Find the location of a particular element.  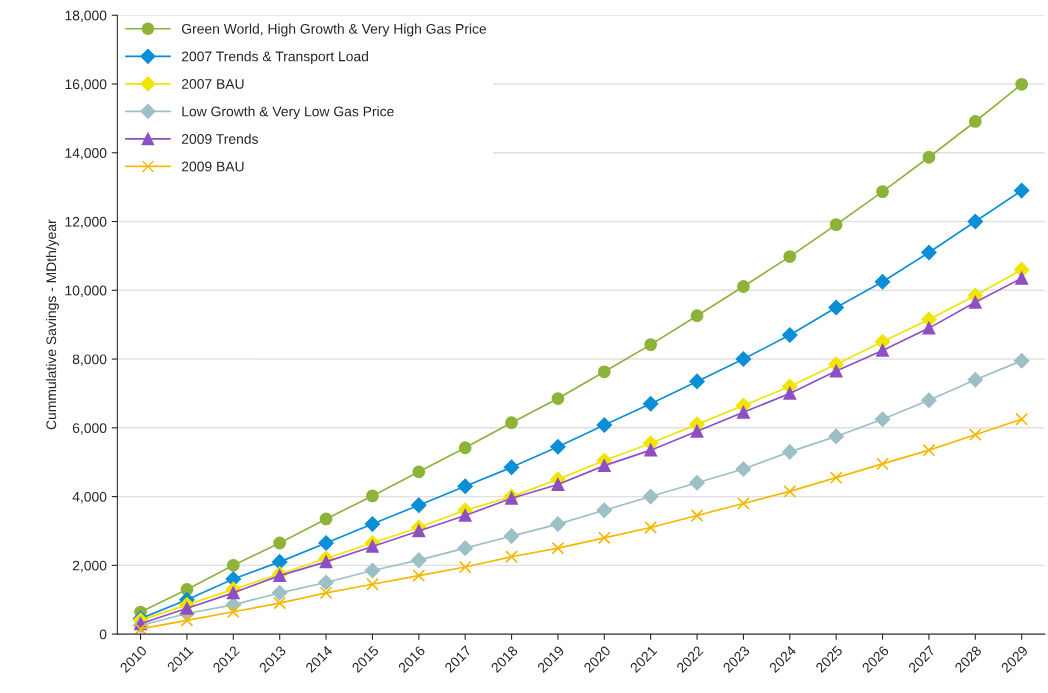

y-axis-title: Cummulative Savings - MDth/year is located at coordinates (52, 324).